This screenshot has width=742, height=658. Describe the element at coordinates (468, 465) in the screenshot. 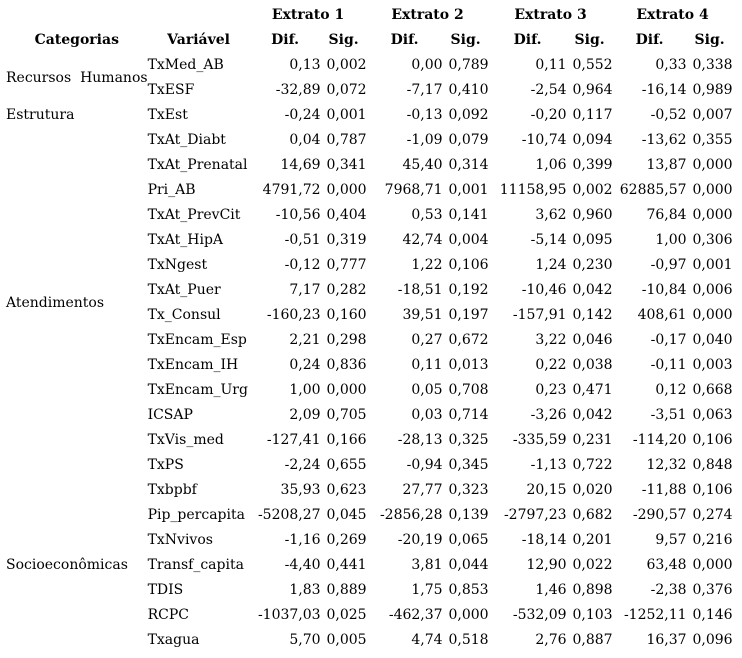

I see `sig-cell: 0,345` at that location.